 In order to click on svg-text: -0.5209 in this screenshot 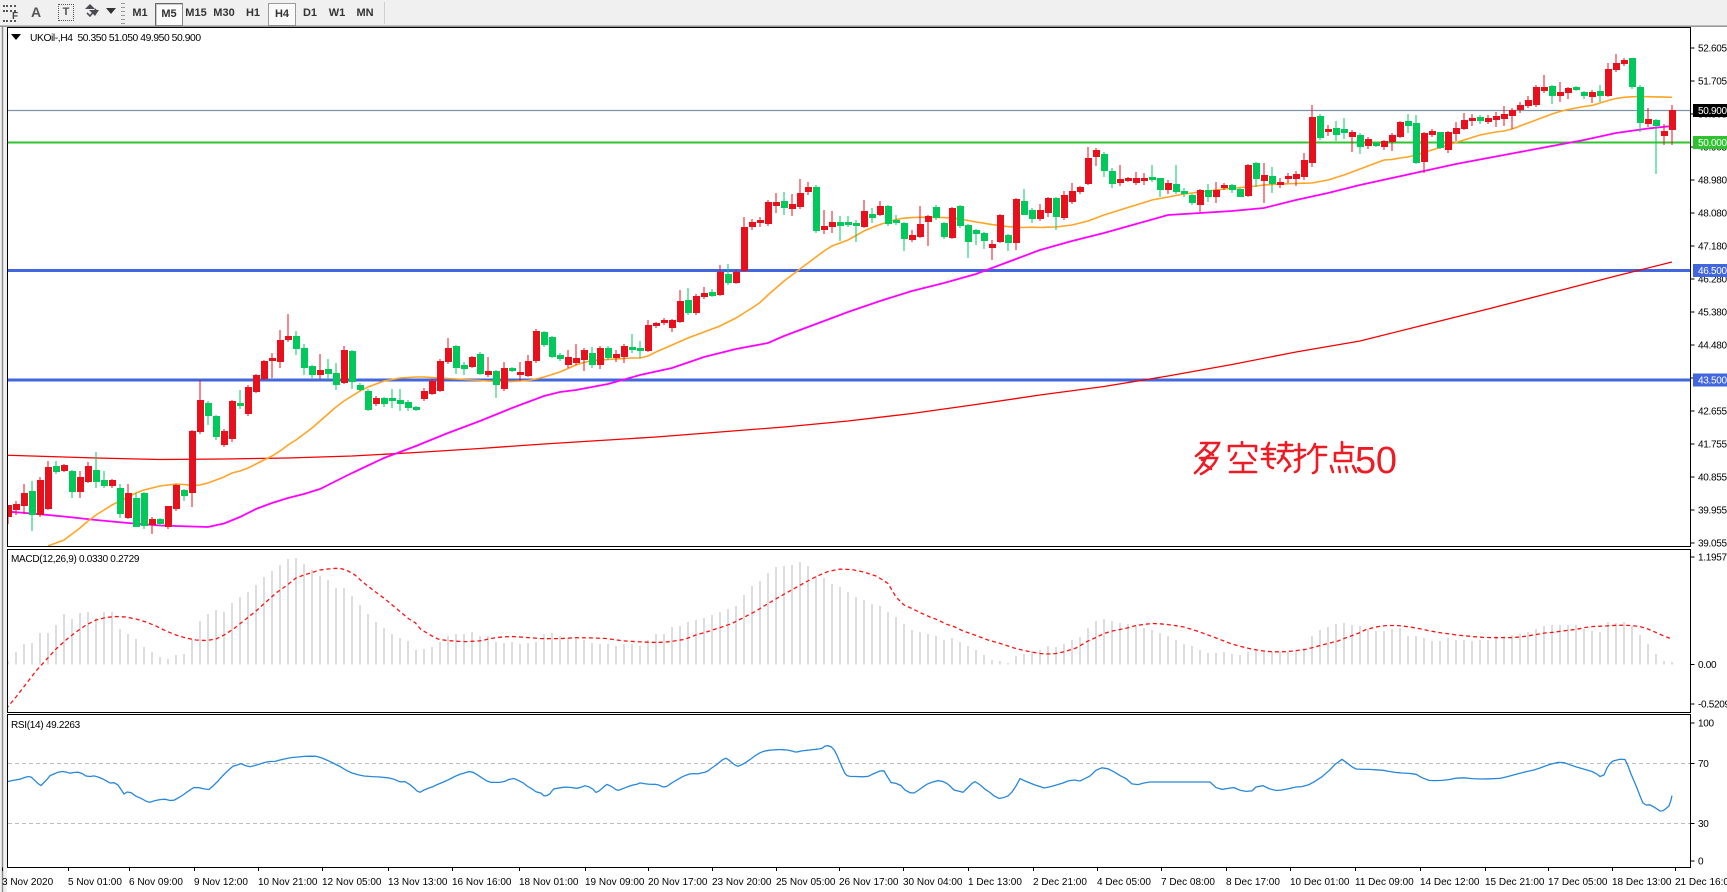, I will do `click(1712, 705)`.